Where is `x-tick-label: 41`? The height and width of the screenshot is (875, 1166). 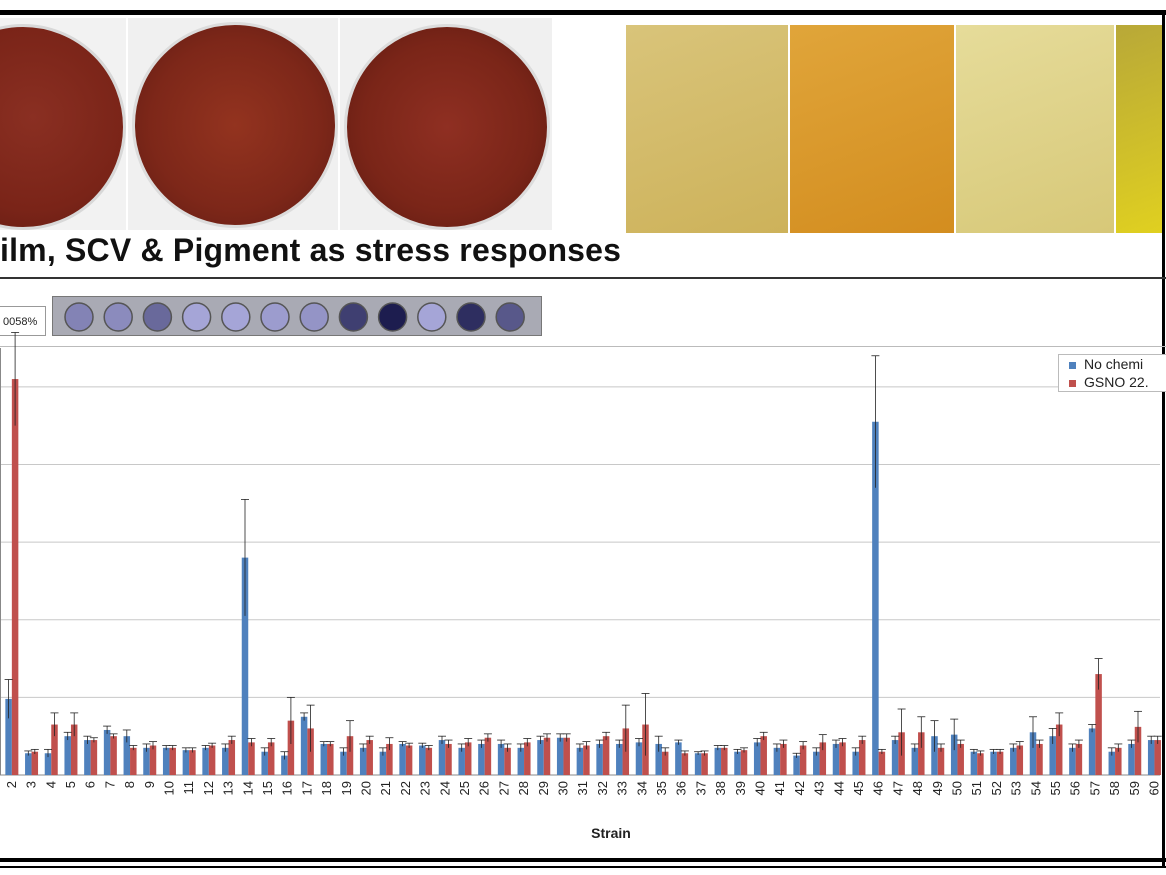
x-tick-label: 41 is located at coordinates (779, 788).